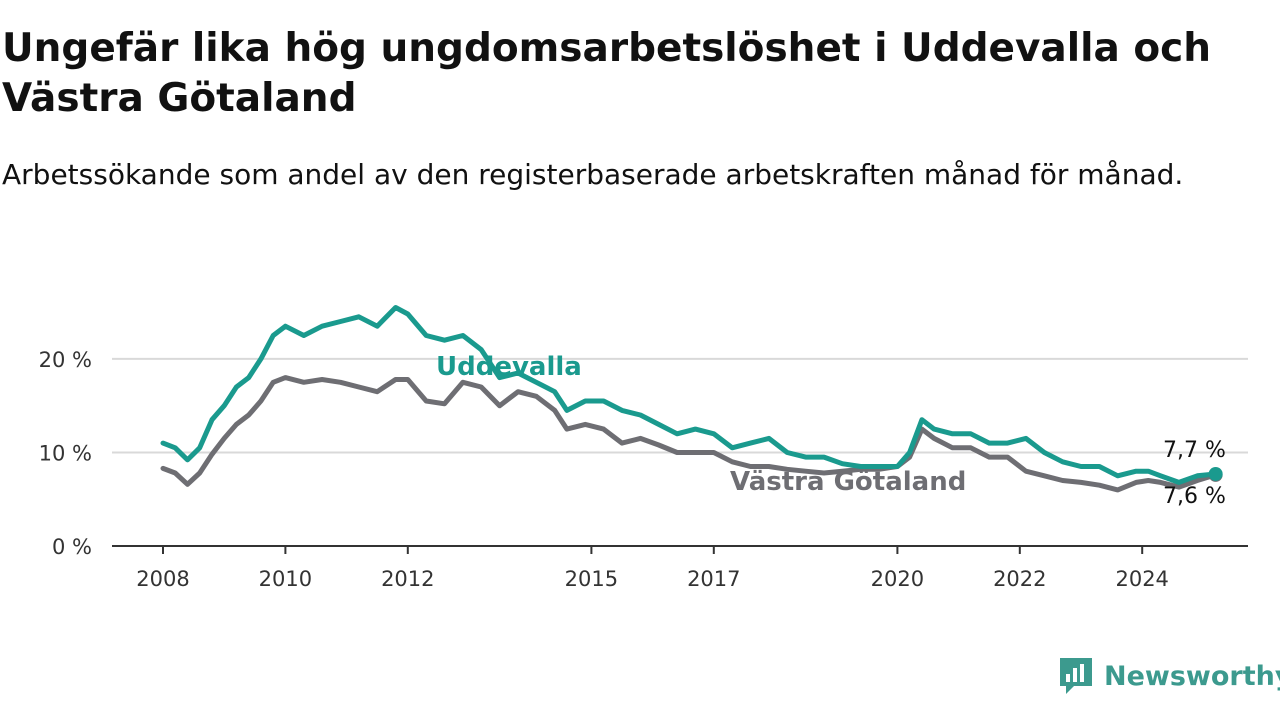 Image resolution: width=1280 pixels, height=720 pixels. I want to click on y-tick-label: 10 %, so click(65, 453).